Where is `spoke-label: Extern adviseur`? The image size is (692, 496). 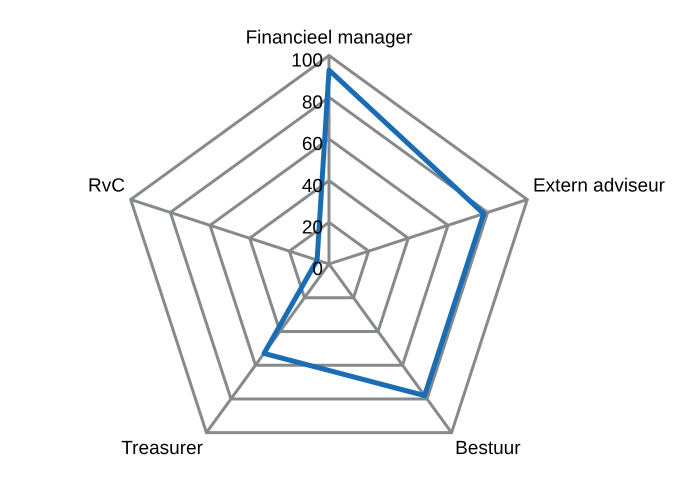
spoke-label: Extern adviseur is located at coordinates (599, 186).